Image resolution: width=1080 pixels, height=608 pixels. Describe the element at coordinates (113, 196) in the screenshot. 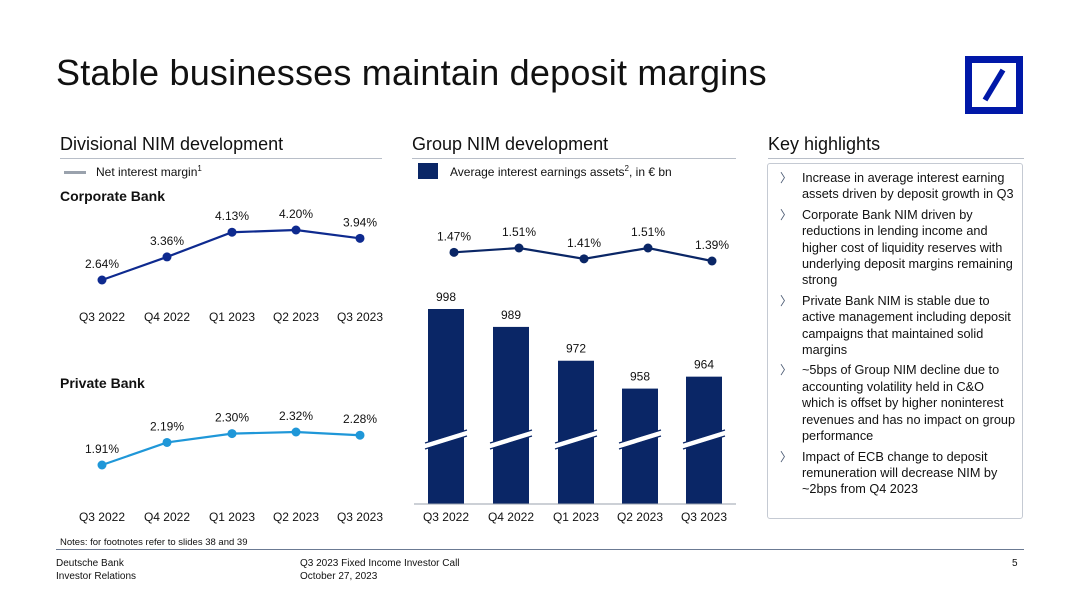

I see `corporate-bank-title: Corporate Bank` at that location.